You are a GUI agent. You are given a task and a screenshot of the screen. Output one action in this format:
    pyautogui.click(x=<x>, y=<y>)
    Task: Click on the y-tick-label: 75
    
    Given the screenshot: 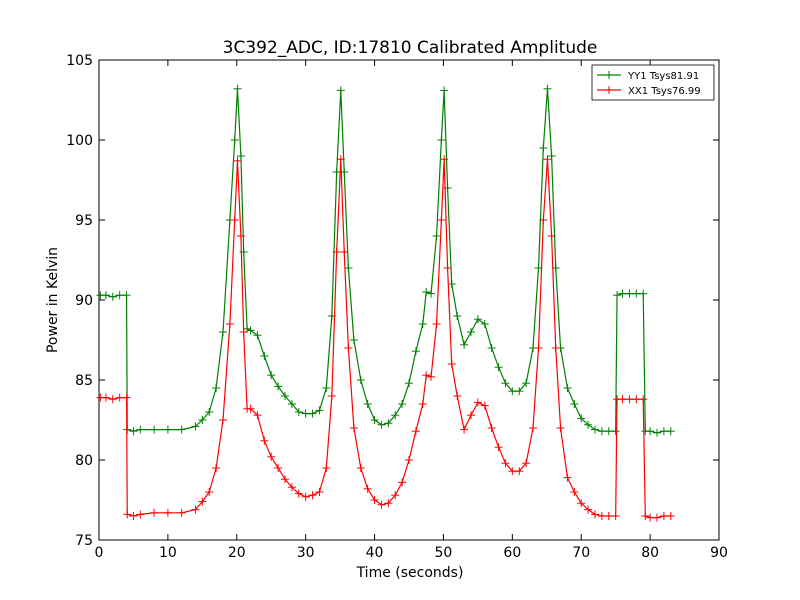 What is the action you would take?
    pyautogui.click(x=84, y=541)
    